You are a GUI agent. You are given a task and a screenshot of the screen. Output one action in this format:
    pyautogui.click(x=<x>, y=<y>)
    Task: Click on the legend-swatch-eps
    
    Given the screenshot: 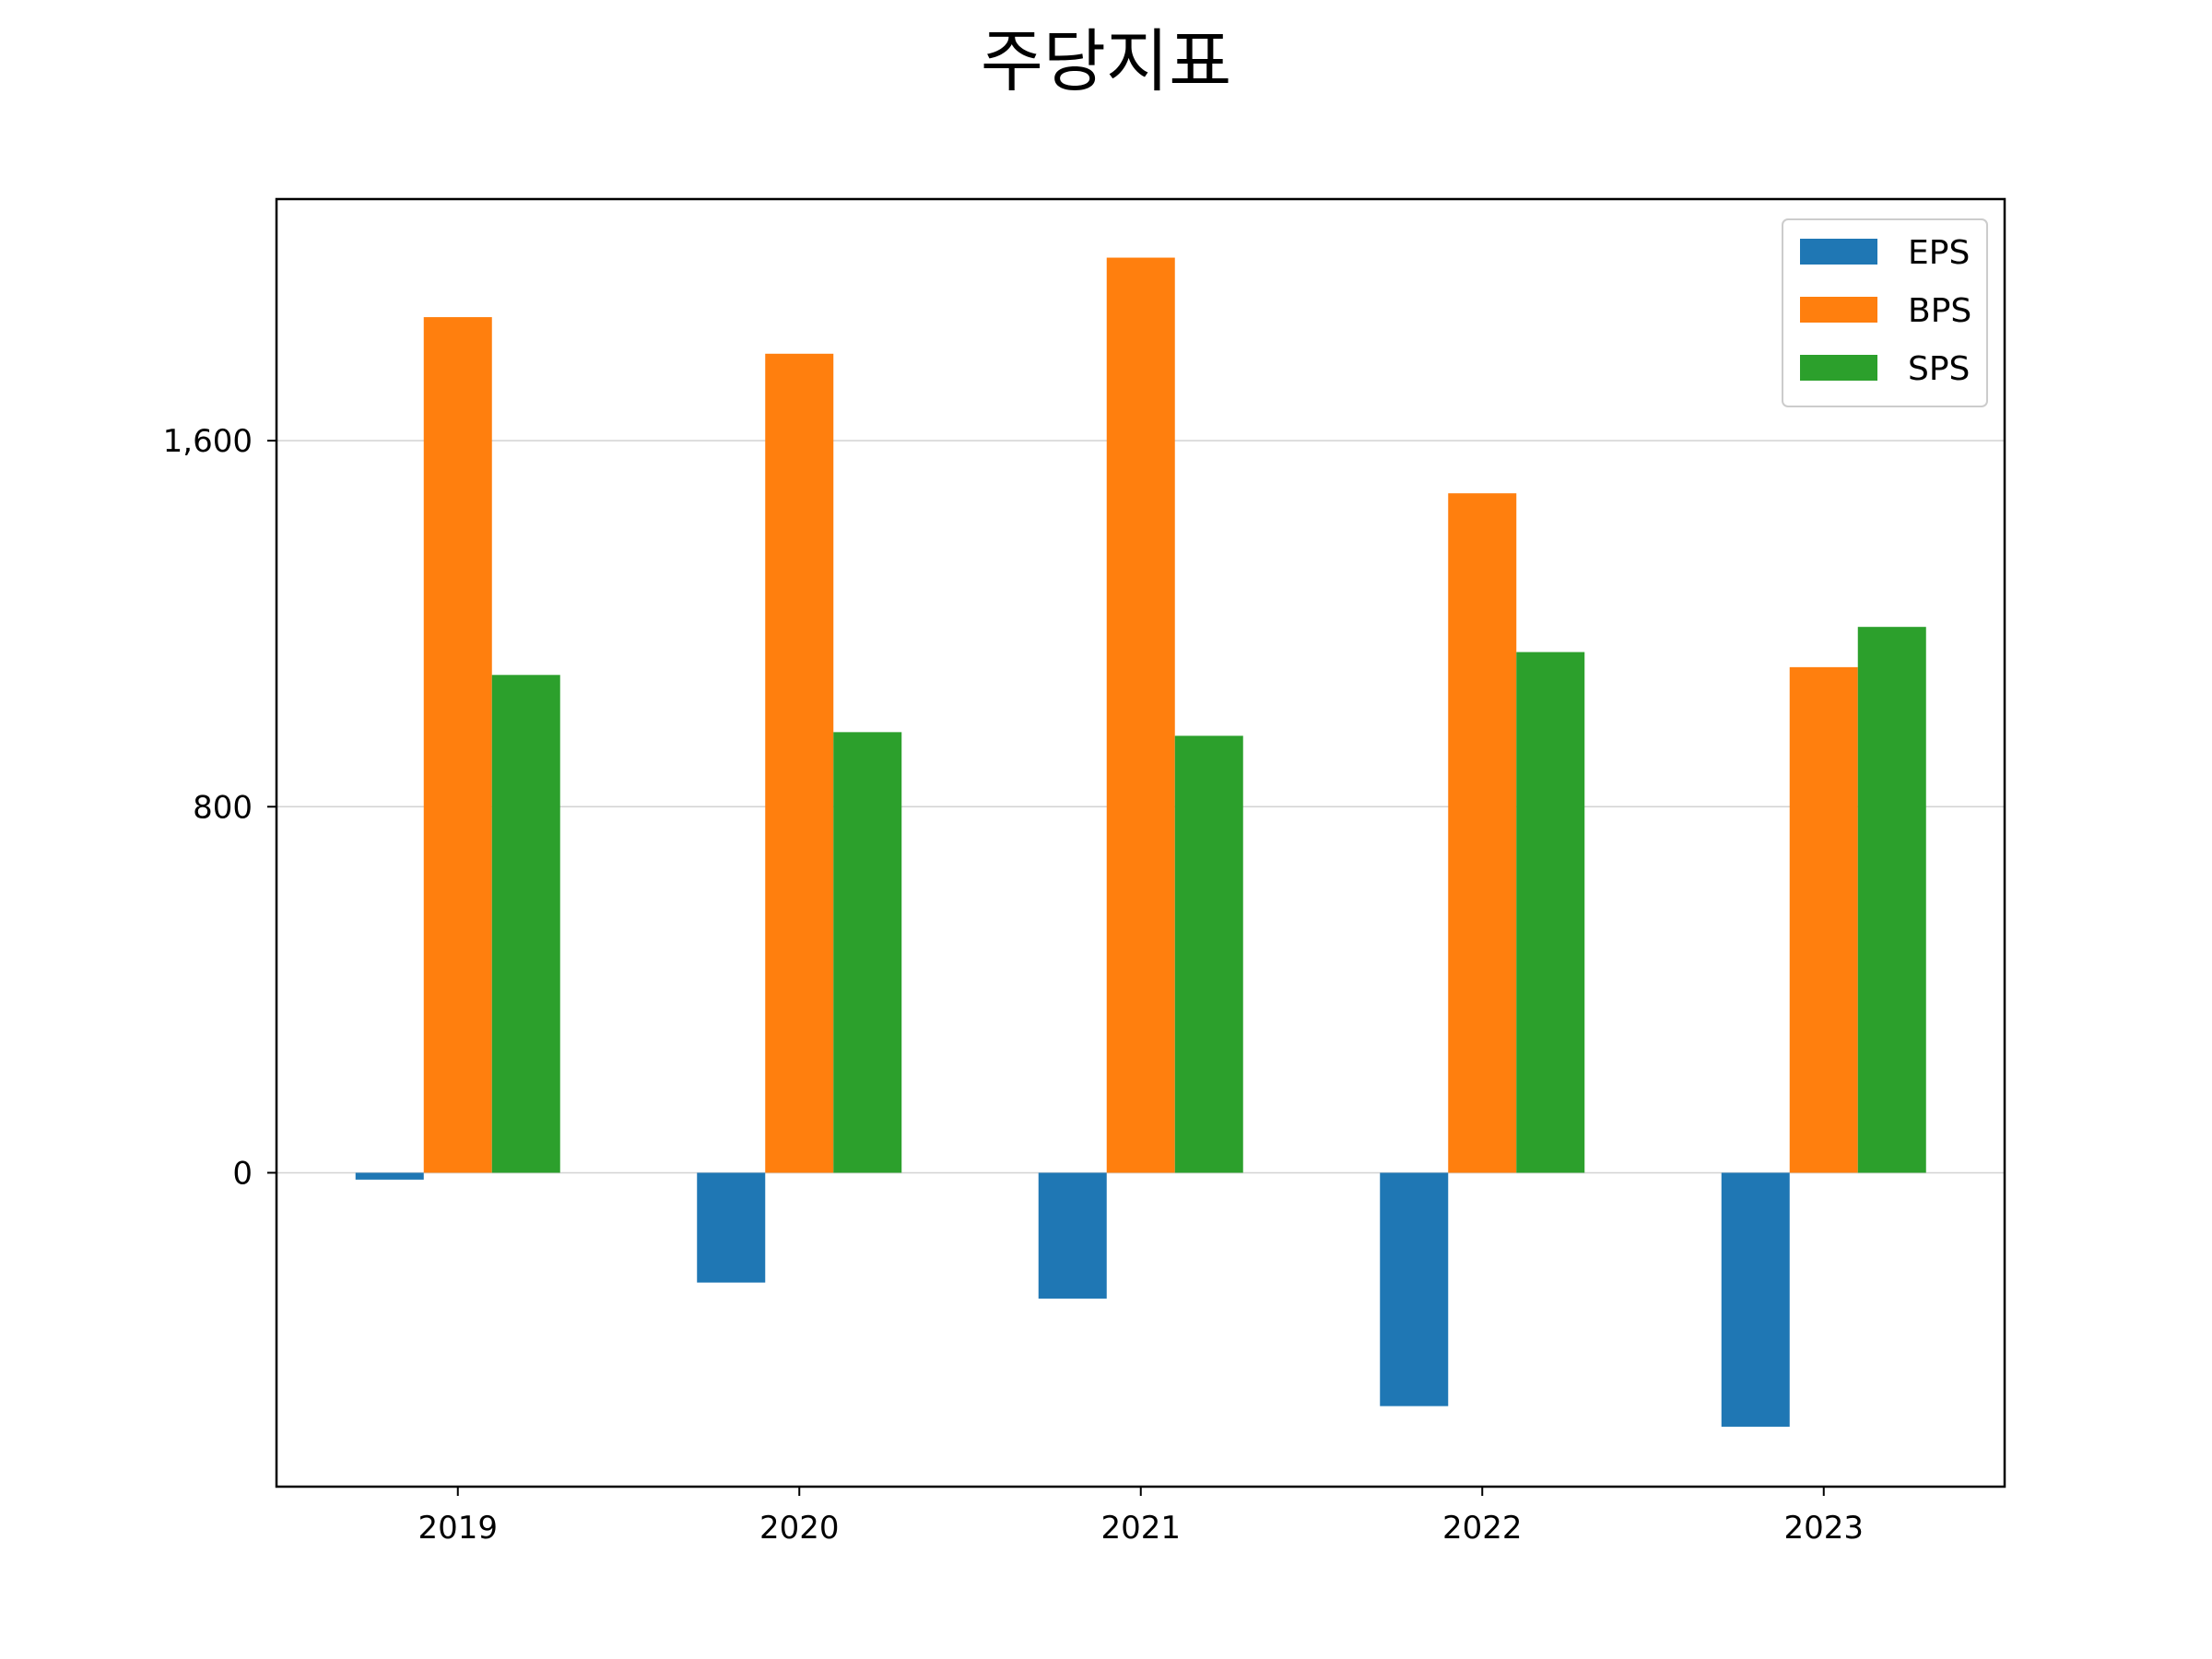 What is the action you would take?
    pyautogui.click(x=1838, y=252)
    